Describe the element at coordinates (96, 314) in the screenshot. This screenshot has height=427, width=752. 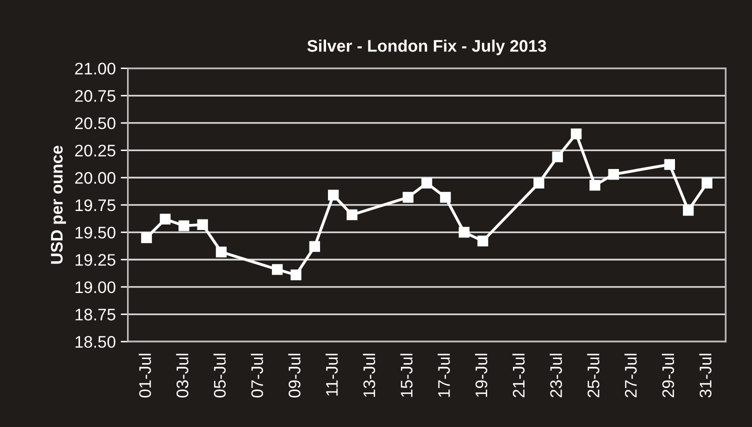
I see `y-tick-label: 18.75` at that location.